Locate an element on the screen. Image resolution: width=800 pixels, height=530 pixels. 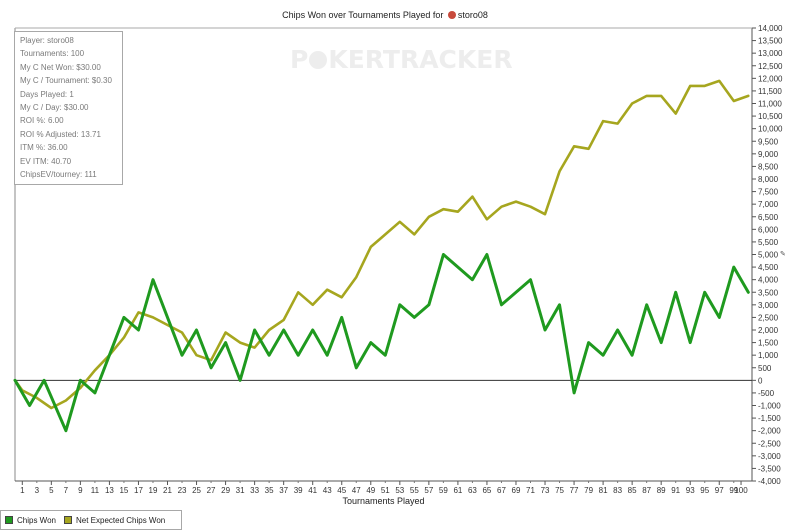
y-tick-label: -1,500 is located at coordinates (769, 418).